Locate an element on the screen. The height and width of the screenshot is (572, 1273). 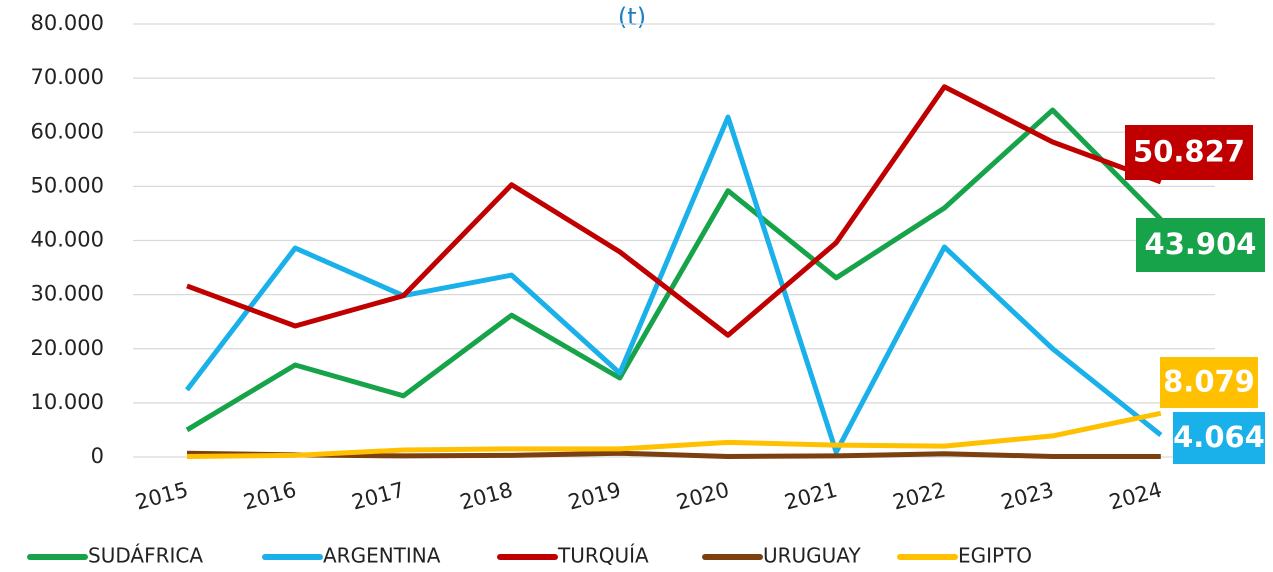
x-tick-label: 2017 is located at coordinates (378, 496).